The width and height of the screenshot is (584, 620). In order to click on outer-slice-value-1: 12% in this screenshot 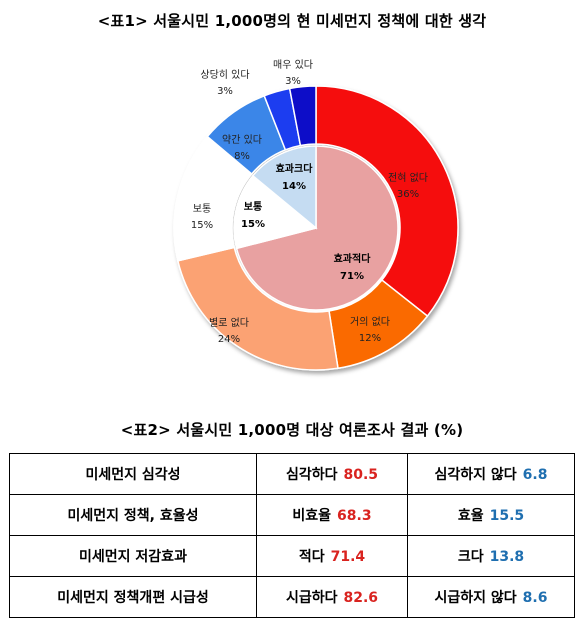, I will do `click(370, 338)`.